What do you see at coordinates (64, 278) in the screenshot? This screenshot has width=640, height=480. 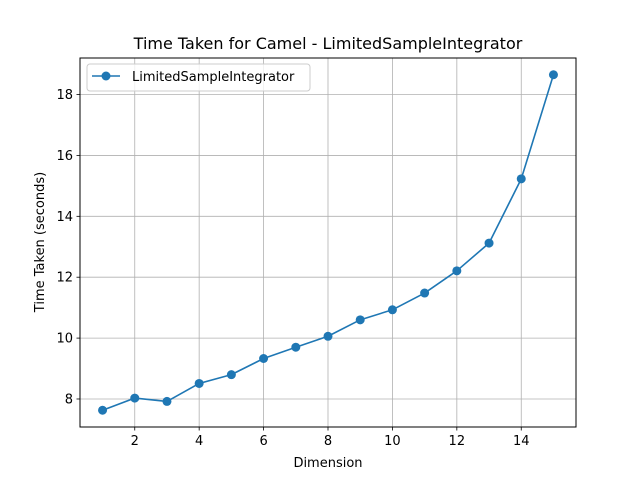 I see `y-tick-label: 12` at bounding box center [64, 278].